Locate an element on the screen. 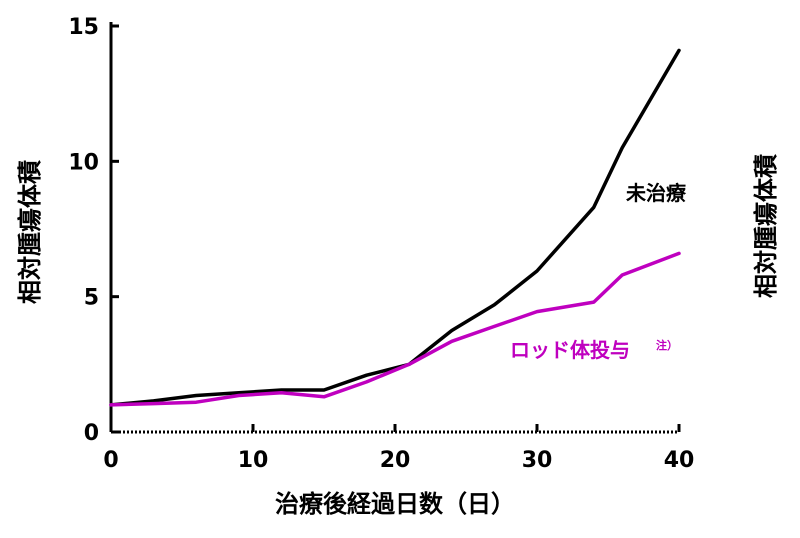 This screenshot has width=800, height=538. y-tick-label: 15 is located at coordinates (83, 27).